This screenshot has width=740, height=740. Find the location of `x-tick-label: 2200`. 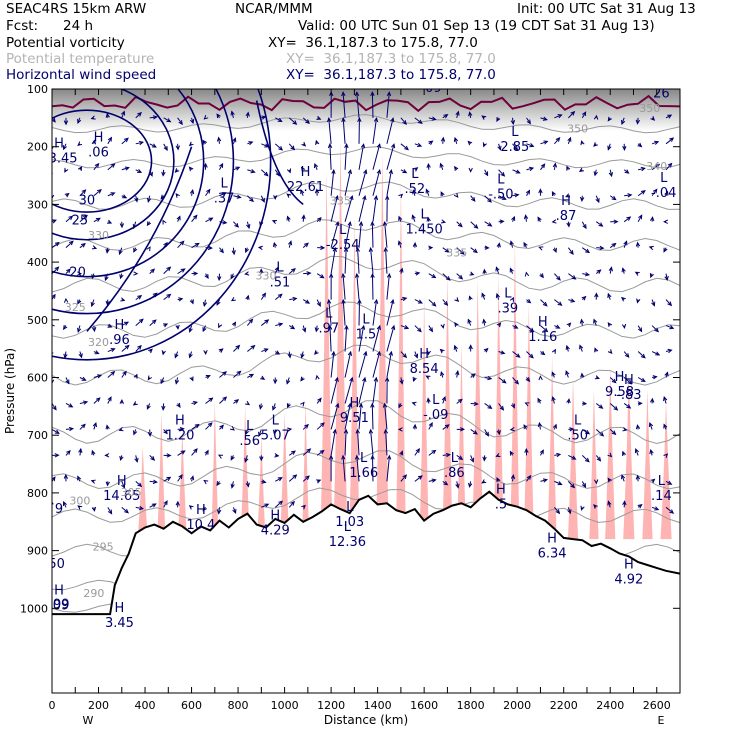

x-tick-label: 2200 is located at coordinates (564, 705).